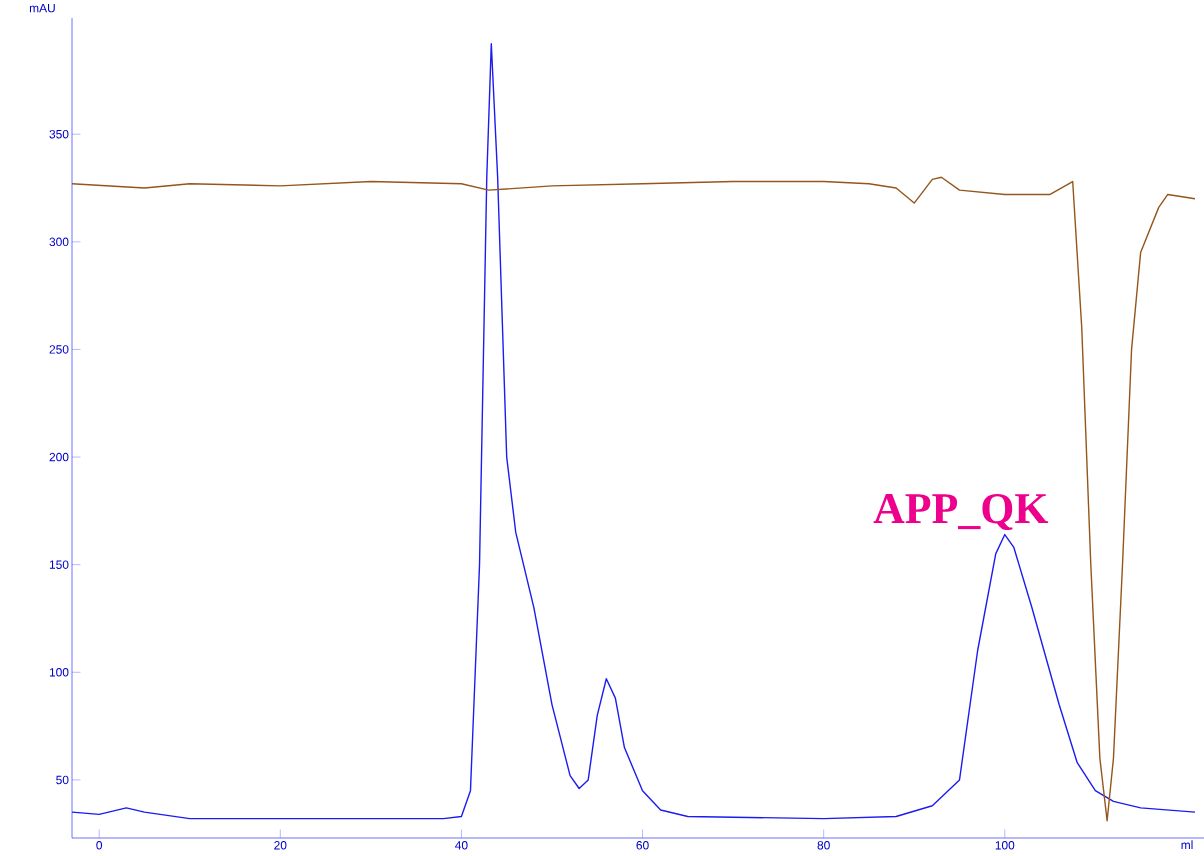 This screenshot has height=856, width=1204. I want to click on annotation: APP_QK, so click(961, 512).